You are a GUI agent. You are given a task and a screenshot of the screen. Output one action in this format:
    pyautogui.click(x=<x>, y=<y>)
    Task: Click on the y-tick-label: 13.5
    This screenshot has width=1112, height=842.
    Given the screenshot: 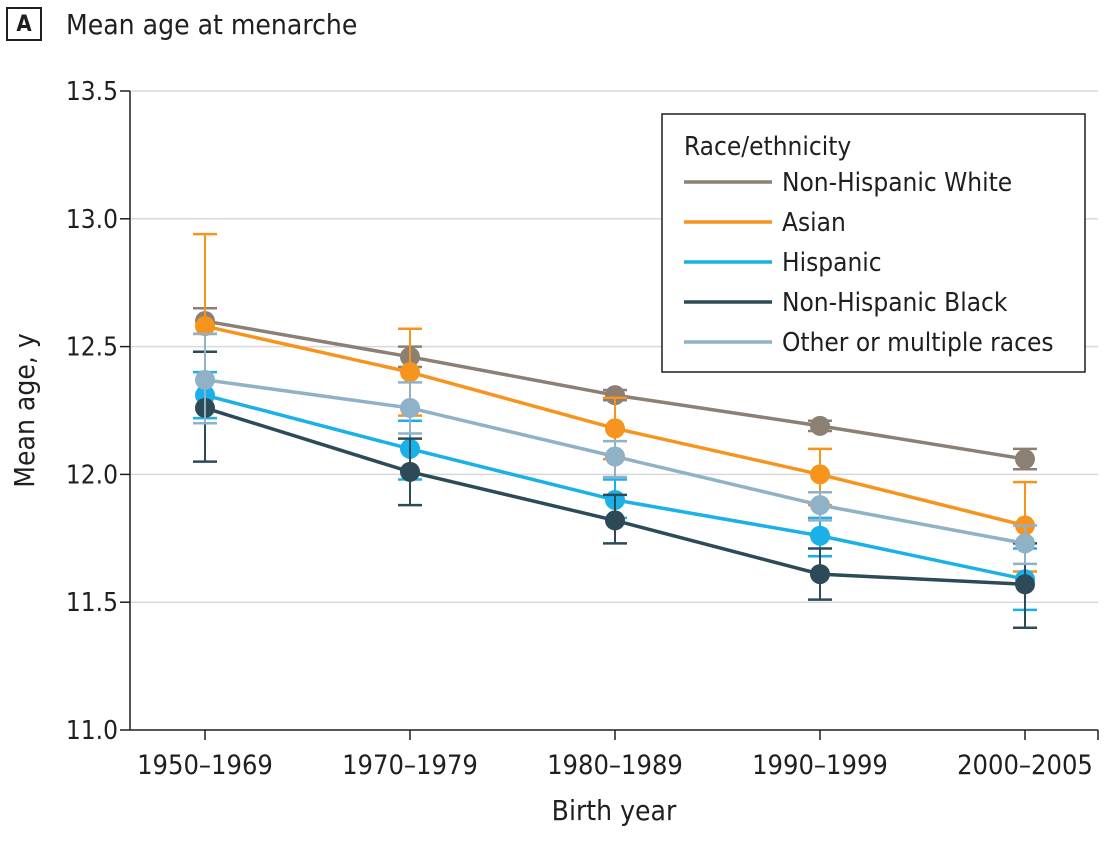 What is the action you would take?
    pyautogui.click(x=92, y=92)
    